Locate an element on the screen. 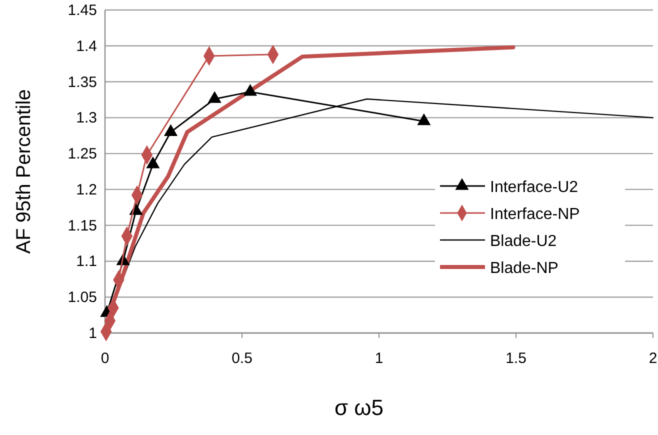 The height and width of the screenshot is (435, 658). x-tick-label: 0 is located at coordinates (105, 358).